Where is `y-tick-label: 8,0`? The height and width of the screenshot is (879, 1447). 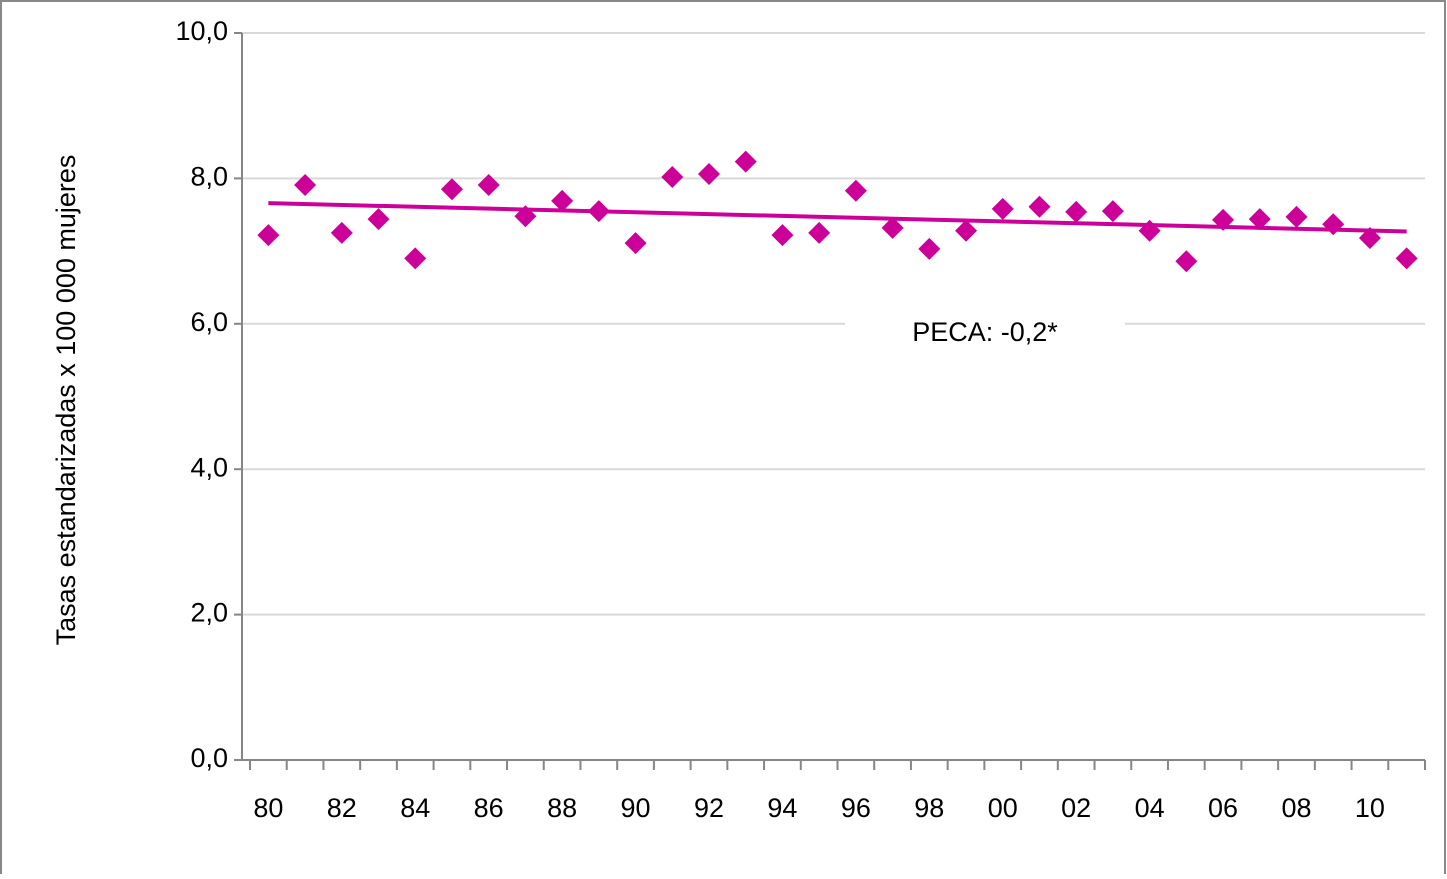 y-tick-label: 8,0 is located at coordinates (209, 177).